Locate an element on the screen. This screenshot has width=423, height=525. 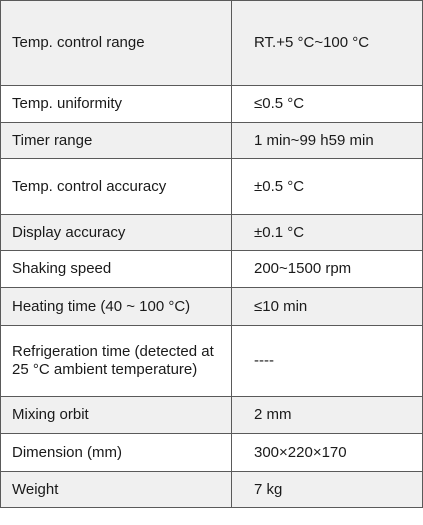
table-row: Temp. uniformity ≤0.5 °C is located at coordinates (211, 104).